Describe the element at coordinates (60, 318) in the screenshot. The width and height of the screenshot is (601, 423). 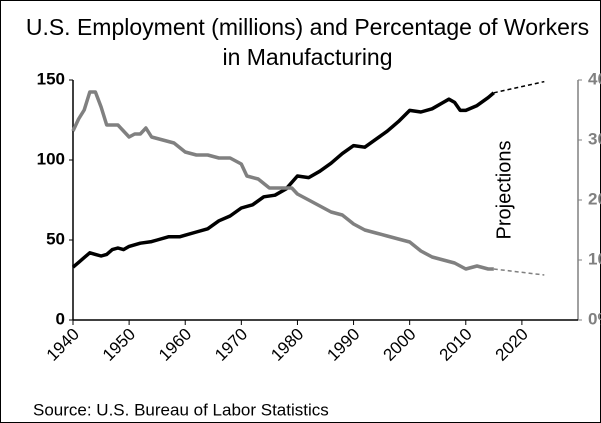
I see `y-tick-label: 0` at that location.